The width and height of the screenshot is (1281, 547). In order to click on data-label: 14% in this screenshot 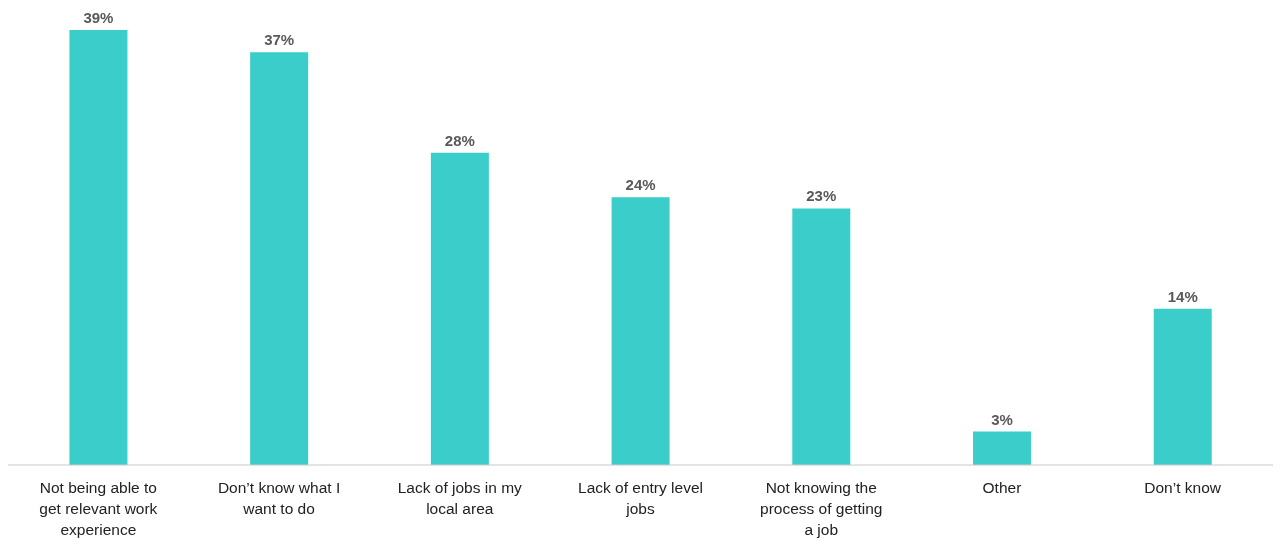, I will do `click(1182, 296)`.